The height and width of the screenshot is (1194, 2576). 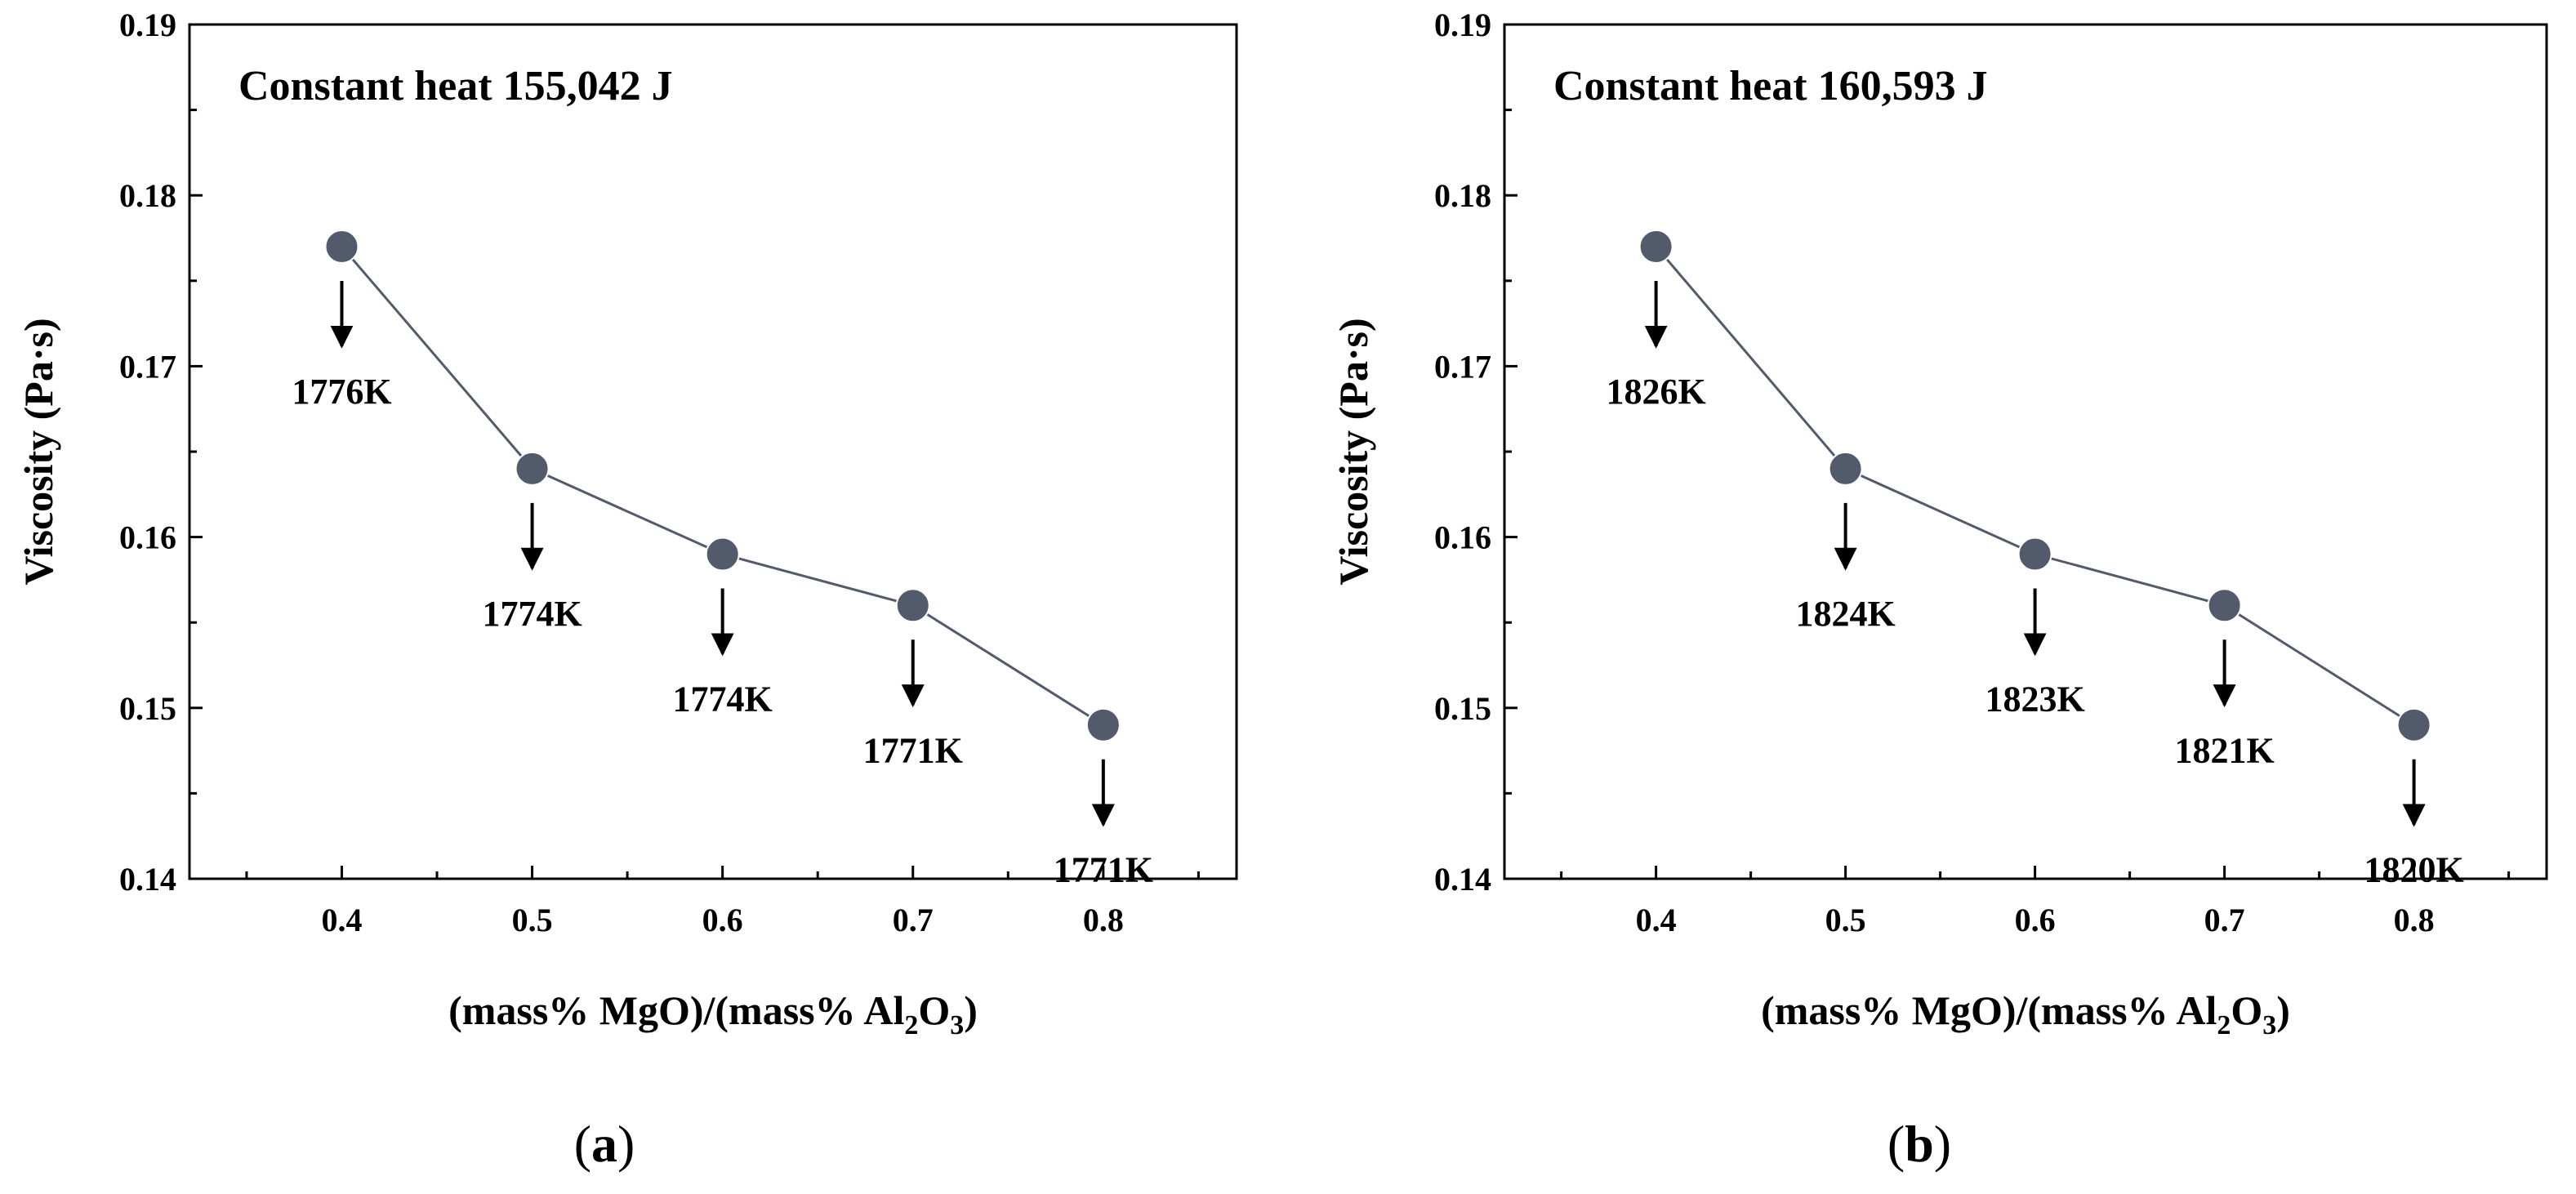 What do you see at coordinates (2034, 699) in the screenshot?
I see `point-annotation: 1823K` at bounding box center [2034, 699].